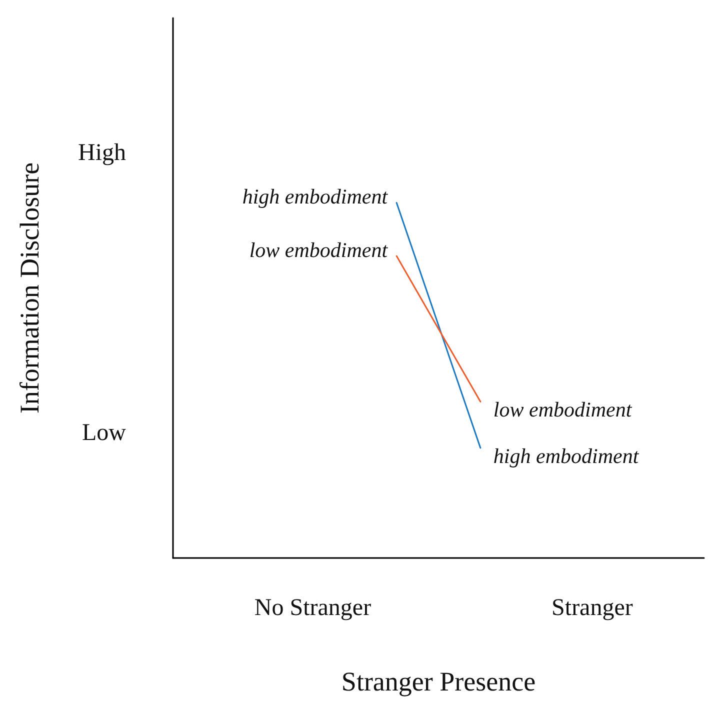 The image size is (715, 715). I want to click on y-axis-title: Information Disclosure, so click(29, 288).